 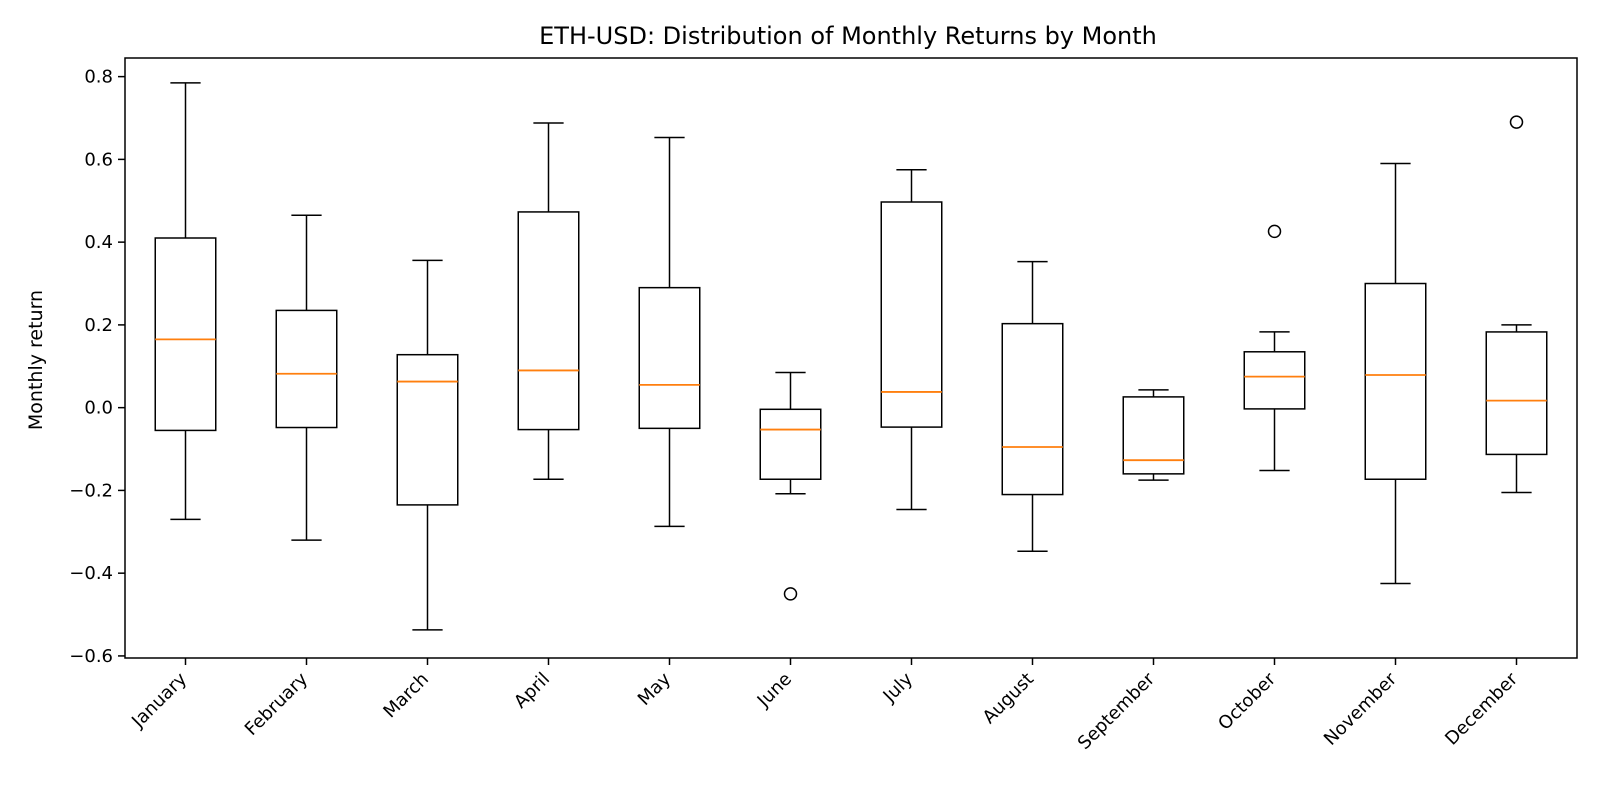 I want to click on x-tick-label: May, so click(x=654, y=688).